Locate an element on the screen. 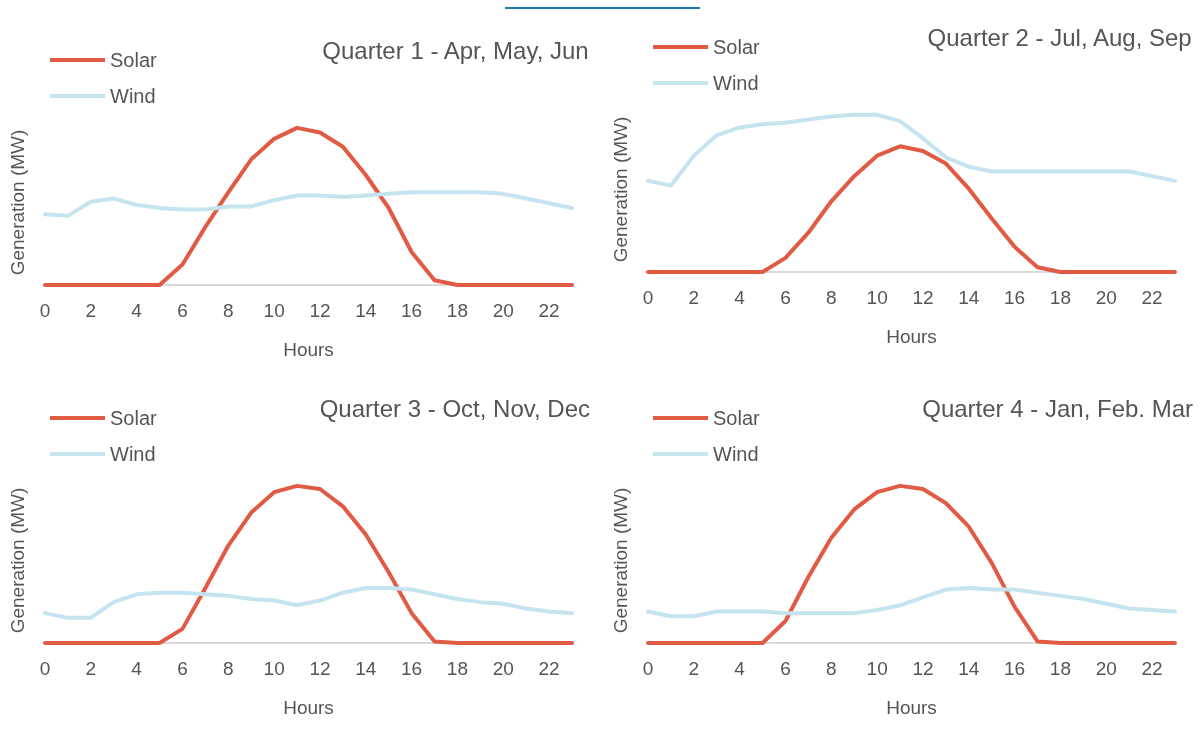 This screenshot has height=733, width=1203. chart-title: Quarter 2 - Jul, Aug, Sep is located at coordinates (1059, 37).